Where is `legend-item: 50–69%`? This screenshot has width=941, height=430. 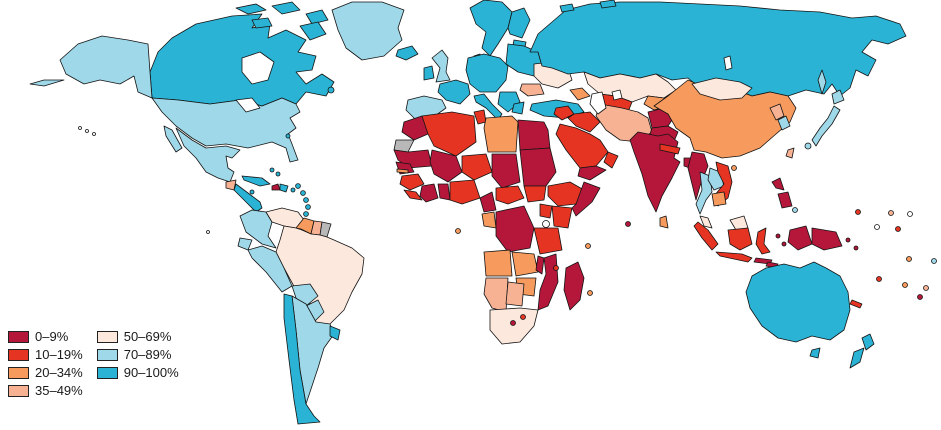 legend-item: 50–69% is located at coordinates (137, 337).